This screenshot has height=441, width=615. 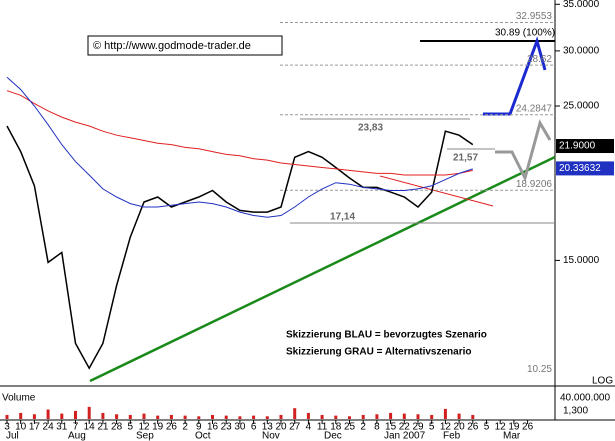 I want to click on month-label: Jul, so click(x=12, y=436).